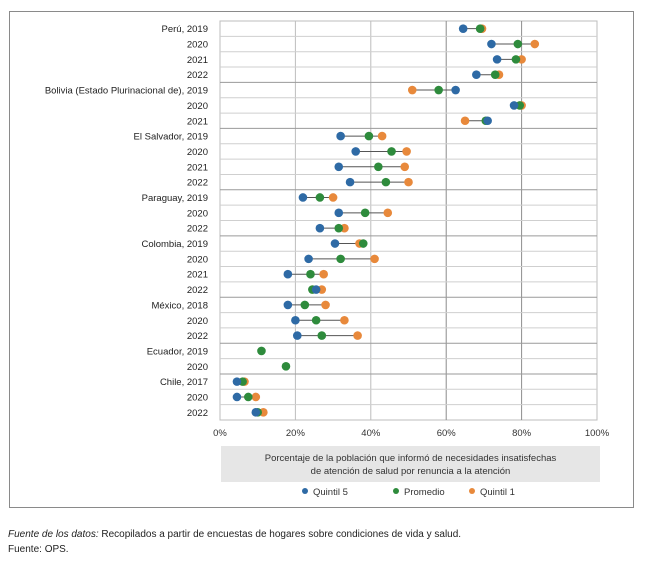 The image size is (646, 563). Describe the element at coordinates (396, 491) in the screenshot. I see `legend-marker-promedio` at that location.